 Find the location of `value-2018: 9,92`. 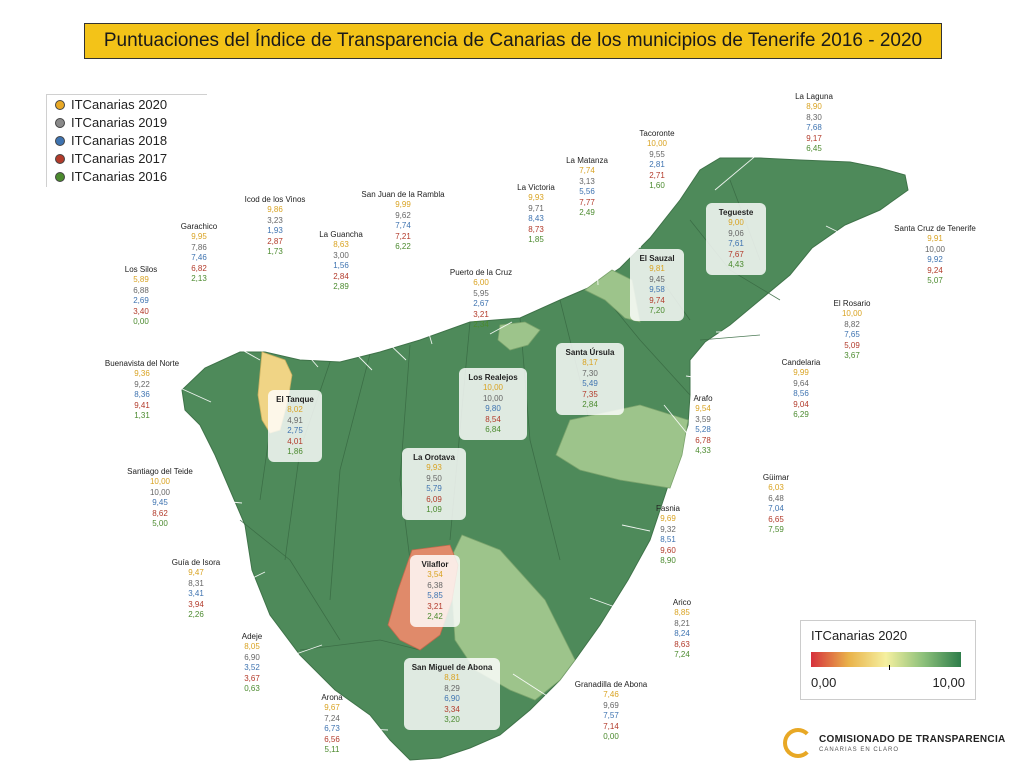

value-2018: 9,92 is located at coordinates (935, 260).